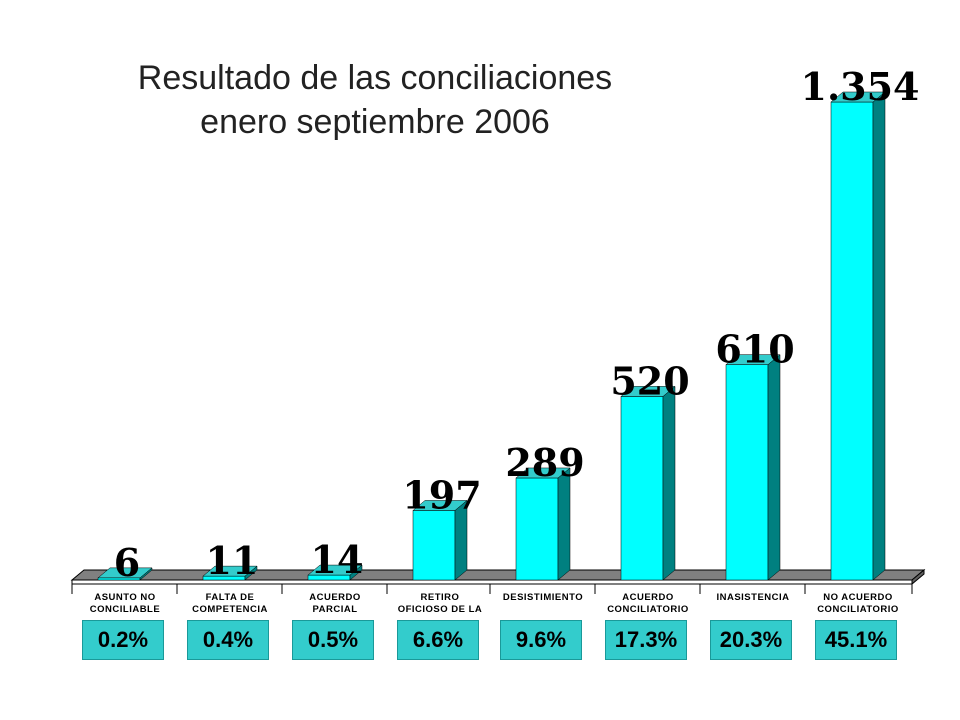 Image resolution: width=960 pixels, height=720 pixels. Describe the element at coordinates (648, 609) in the screenshot. I see `category-label-6-line2: CONCILIATORIO` at that location.